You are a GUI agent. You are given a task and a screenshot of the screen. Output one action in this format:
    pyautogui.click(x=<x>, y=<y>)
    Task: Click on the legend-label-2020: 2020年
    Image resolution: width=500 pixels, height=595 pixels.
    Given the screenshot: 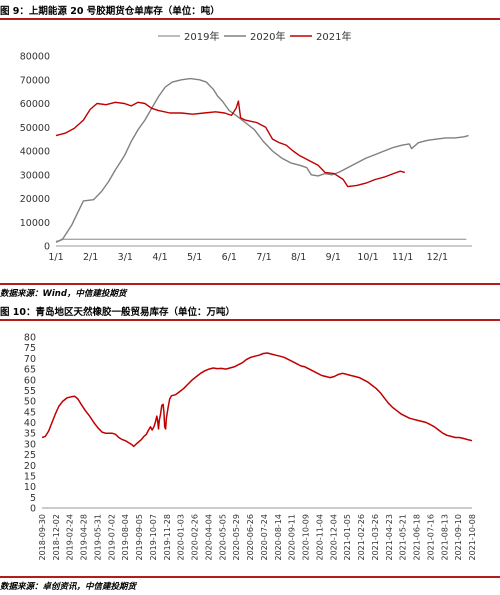 What is the action you would take?
    pyautogui.click(x=267, y=36)
    